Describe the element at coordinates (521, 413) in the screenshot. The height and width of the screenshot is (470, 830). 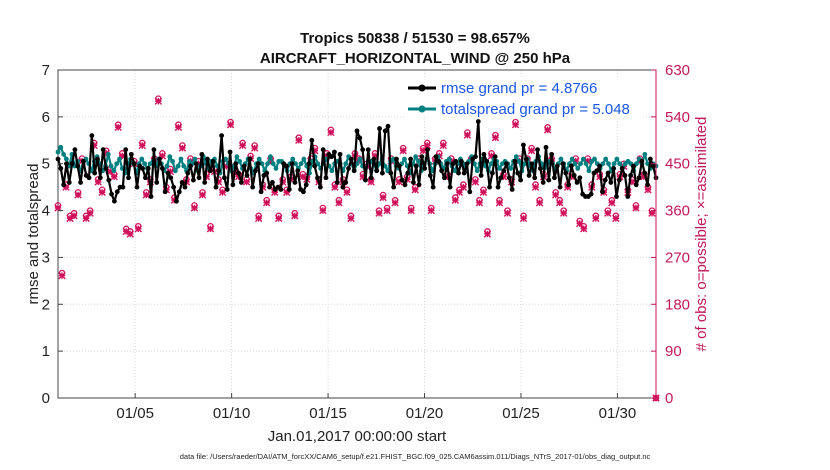
I see `x-tick-label: 01/25` at that location.